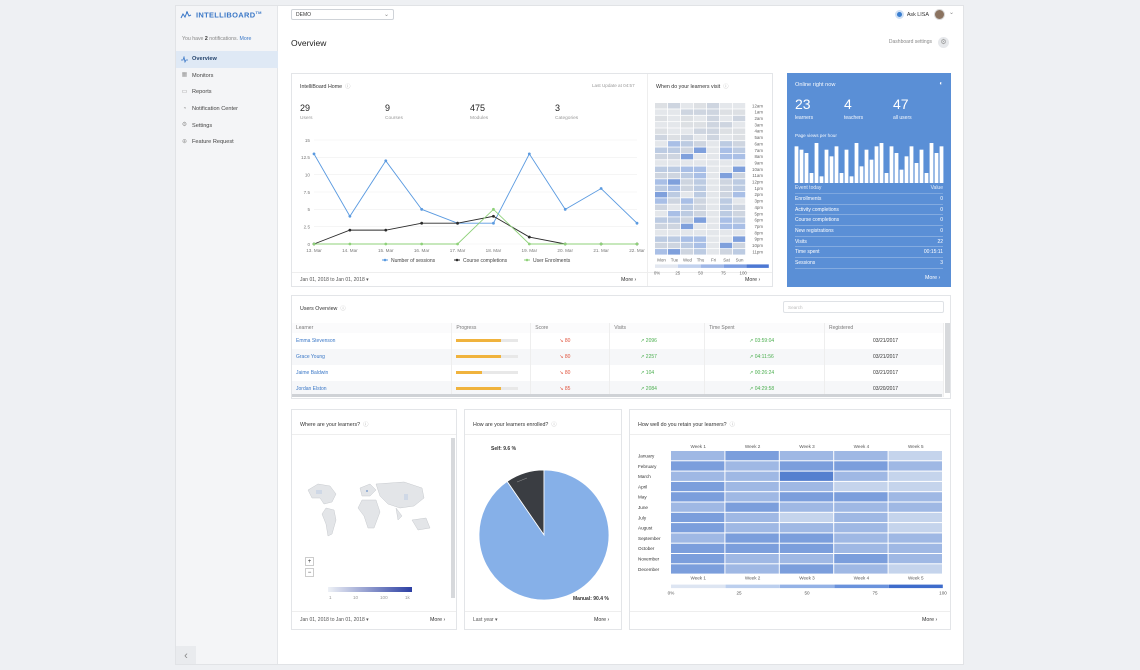 The image size is (1140, 670). Describe the element at coordinates (617, 395) in the screenshot. I see `table-scrollbar-horizontal` at that location.